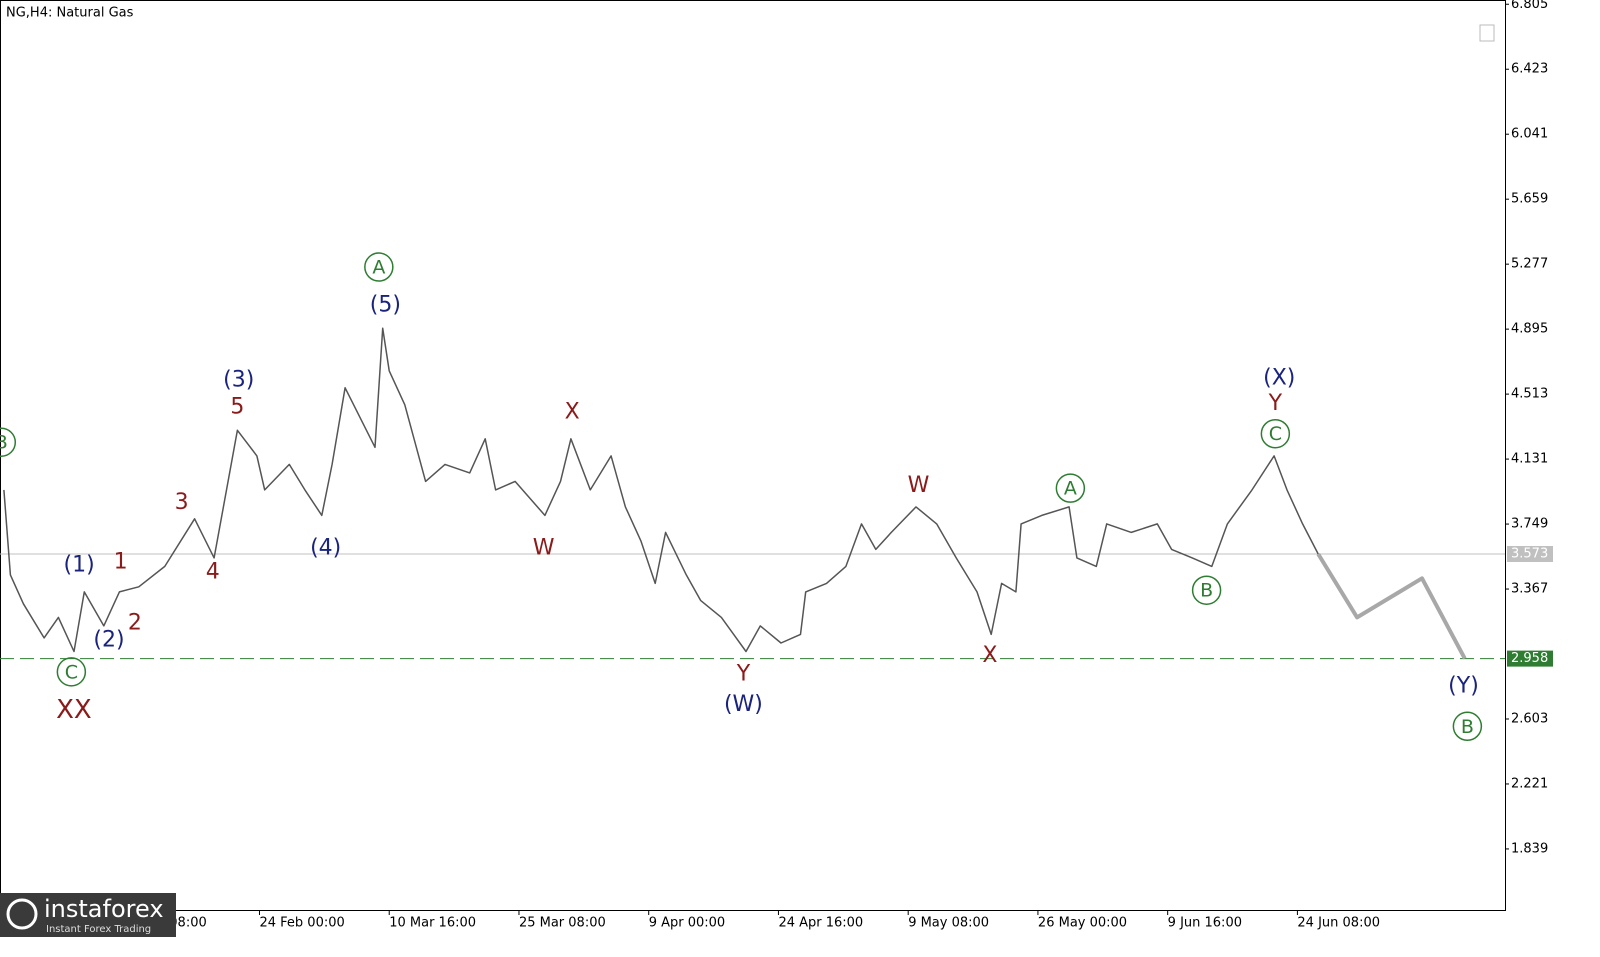  Describe the element at coordinates (1463, 685) in the screenshot. I see `wave-label: (Y)` at that location.